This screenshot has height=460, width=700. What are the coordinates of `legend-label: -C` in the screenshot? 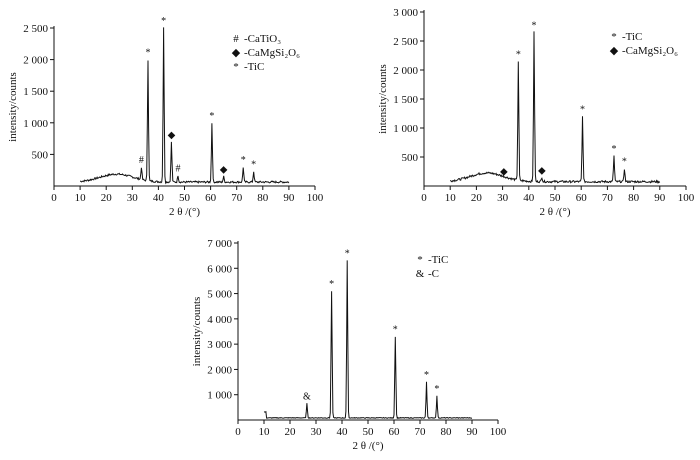 It's located at (433, 274).